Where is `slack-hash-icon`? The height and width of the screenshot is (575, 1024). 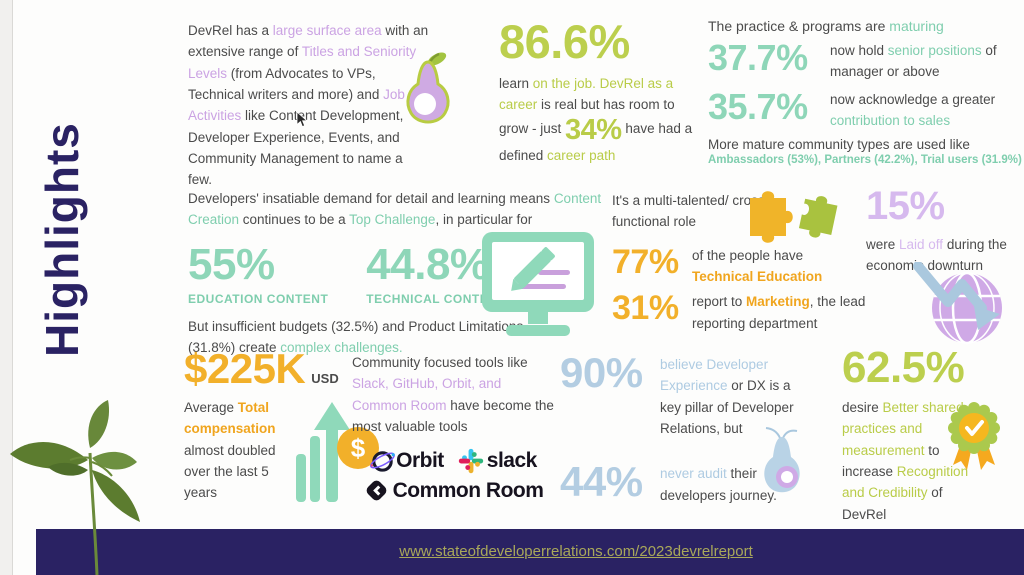
slack-hash-icon is located at coordinates (470, 460).